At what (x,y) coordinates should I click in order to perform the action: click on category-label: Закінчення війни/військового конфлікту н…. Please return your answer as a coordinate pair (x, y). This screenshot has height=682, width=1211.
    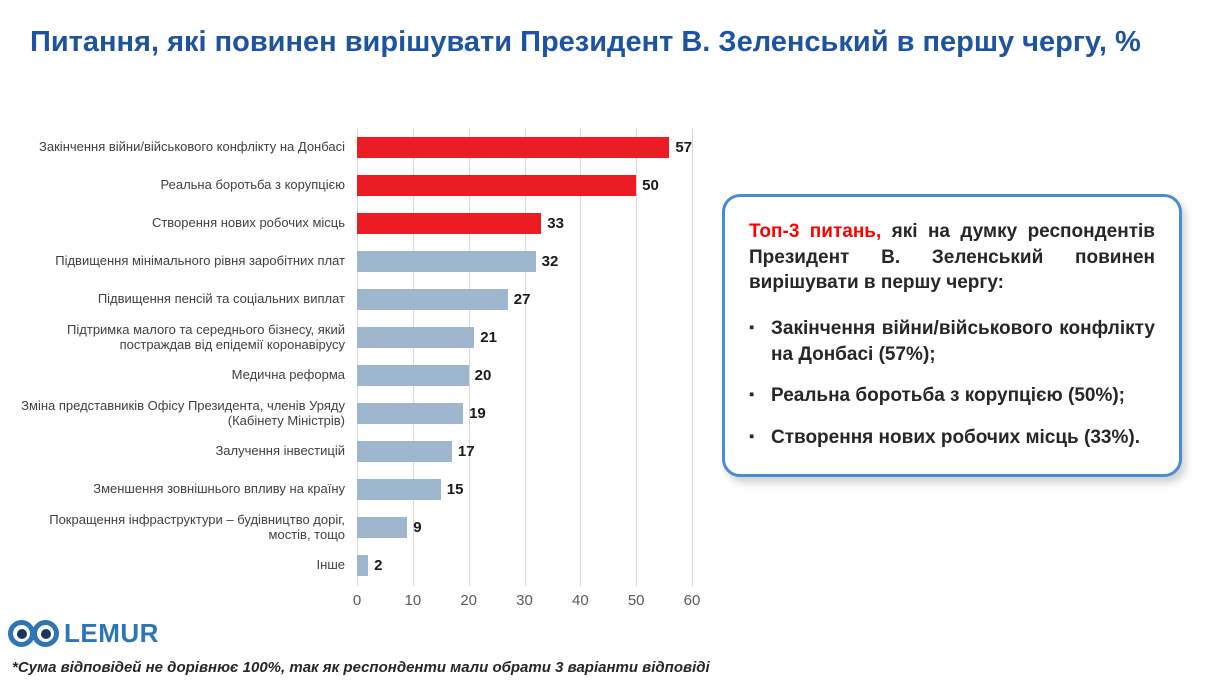
    Looking at the image, I should click on (192, 147).